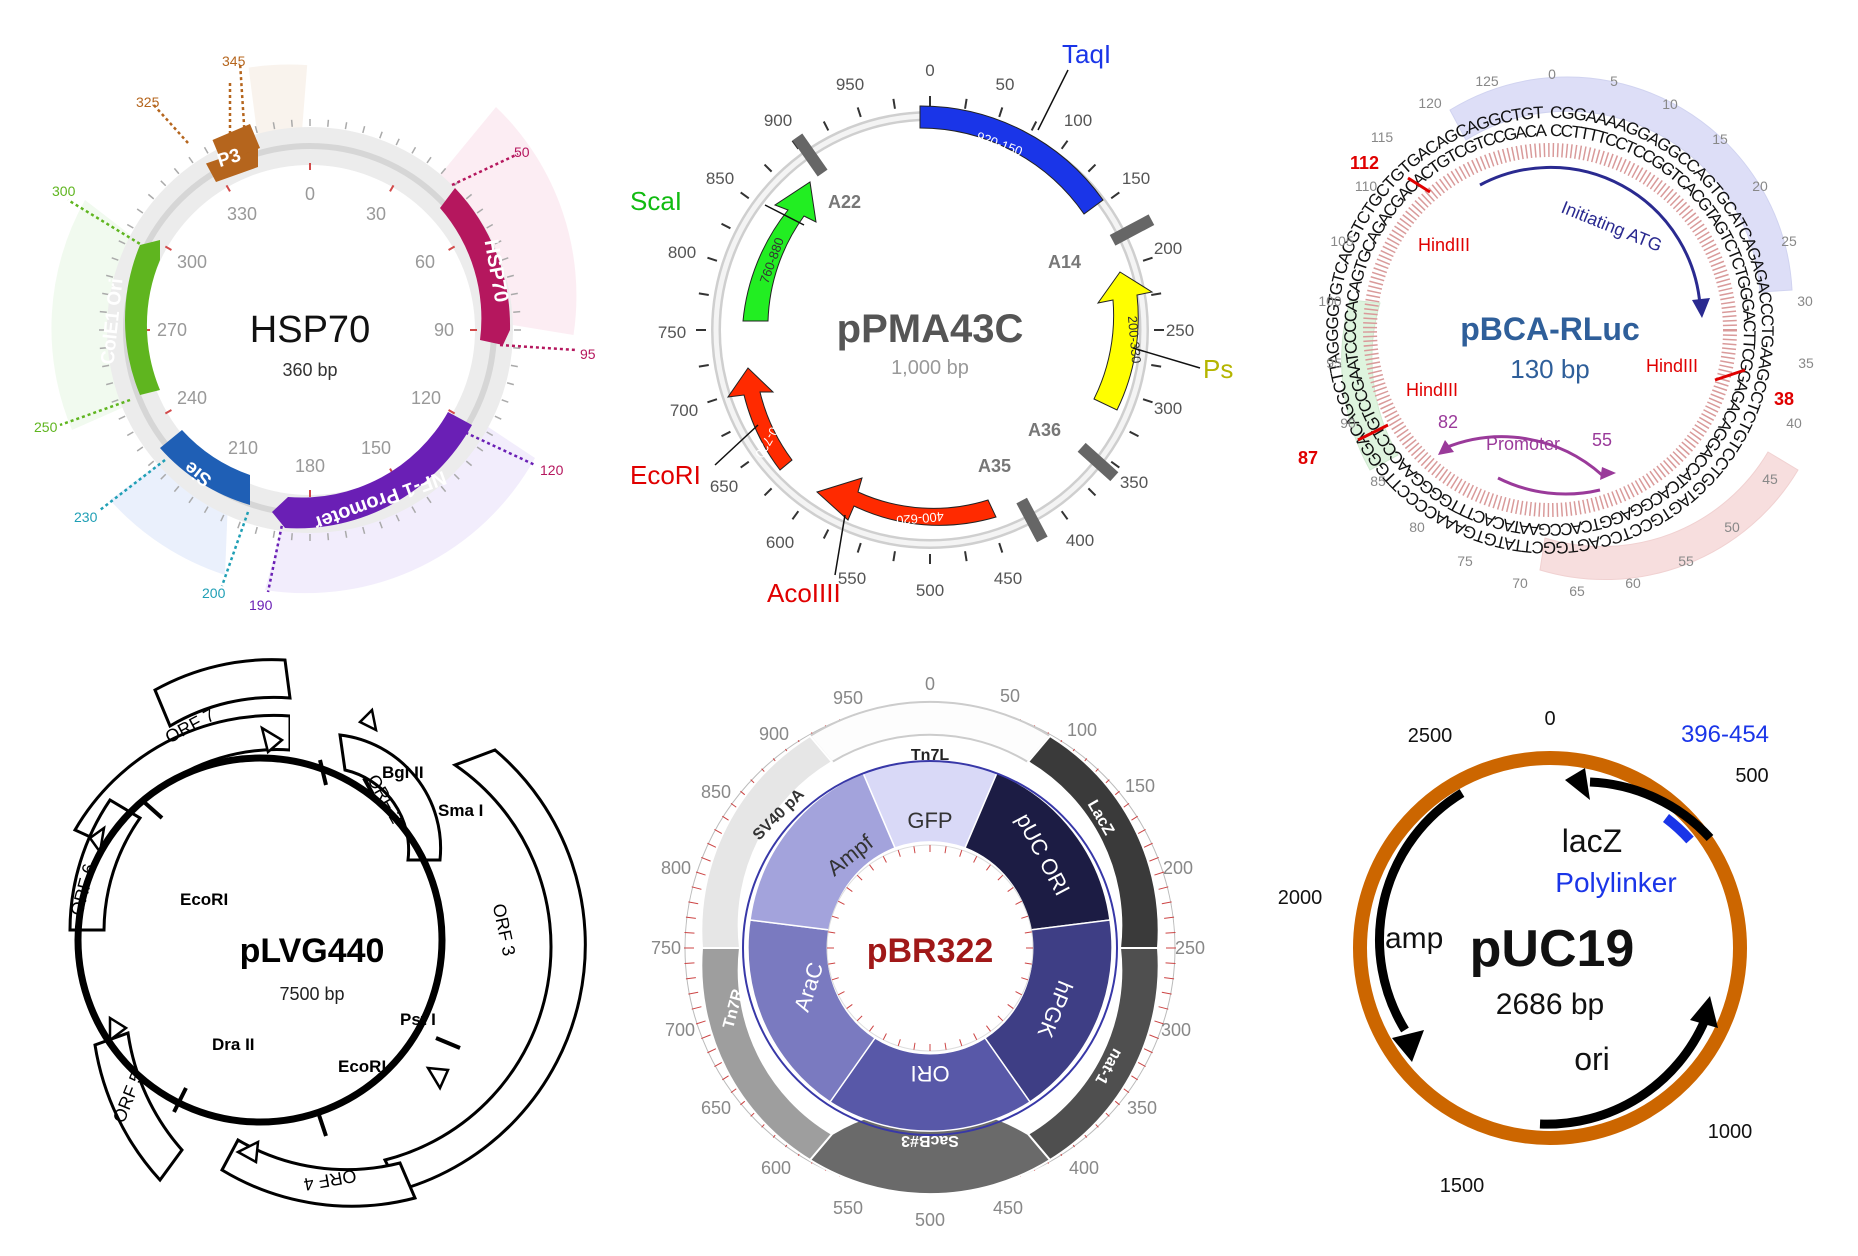 The height and width of the screenshot is (1256, 1858). I want to click on ppma-tick-250: 250, so click(1180, 330).